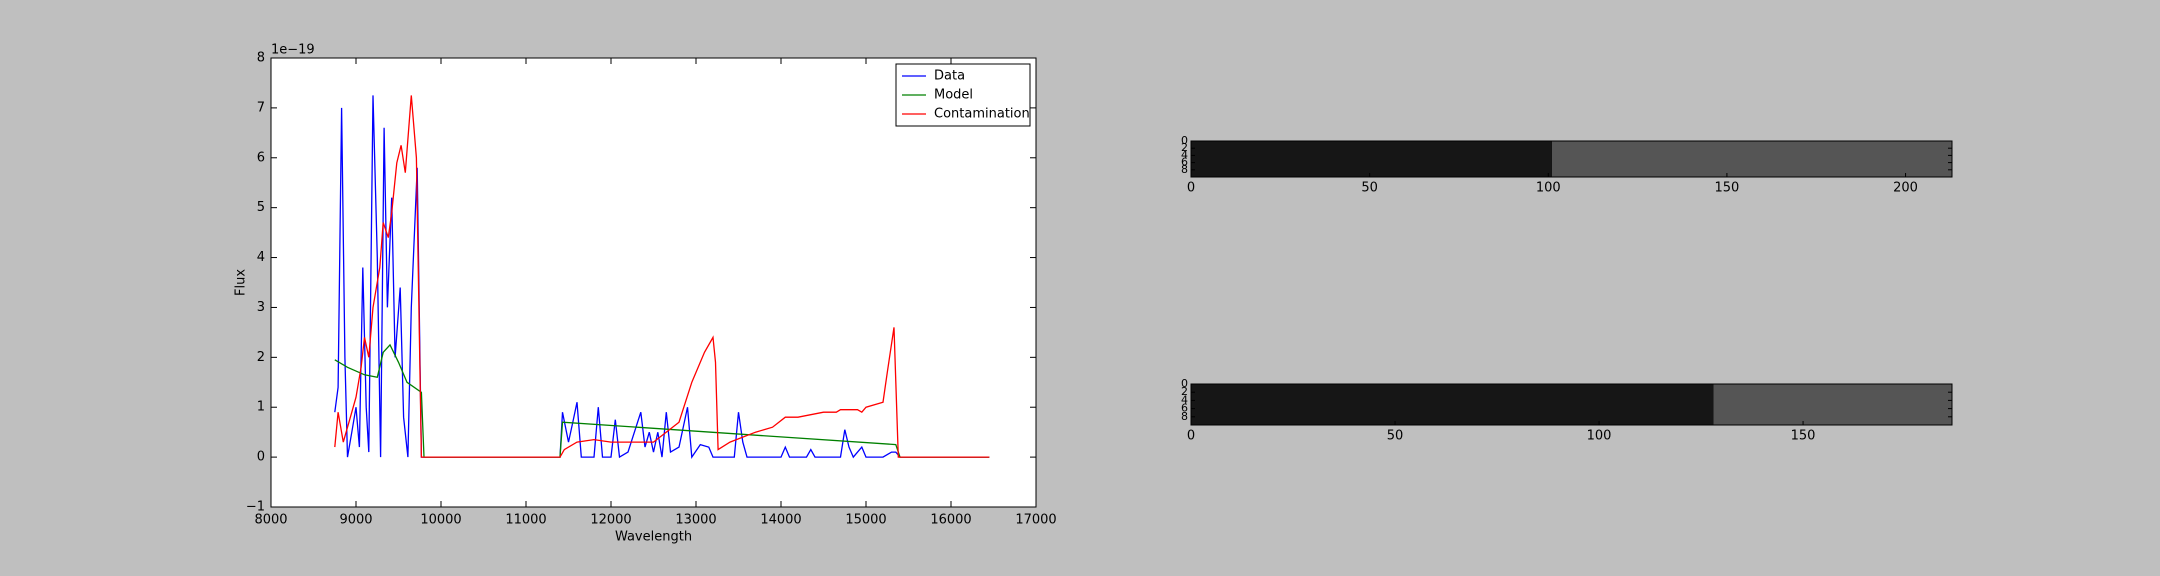 The image size is (2160, 576). I want to click on x-tick-label: 9000, so click(355, 520).